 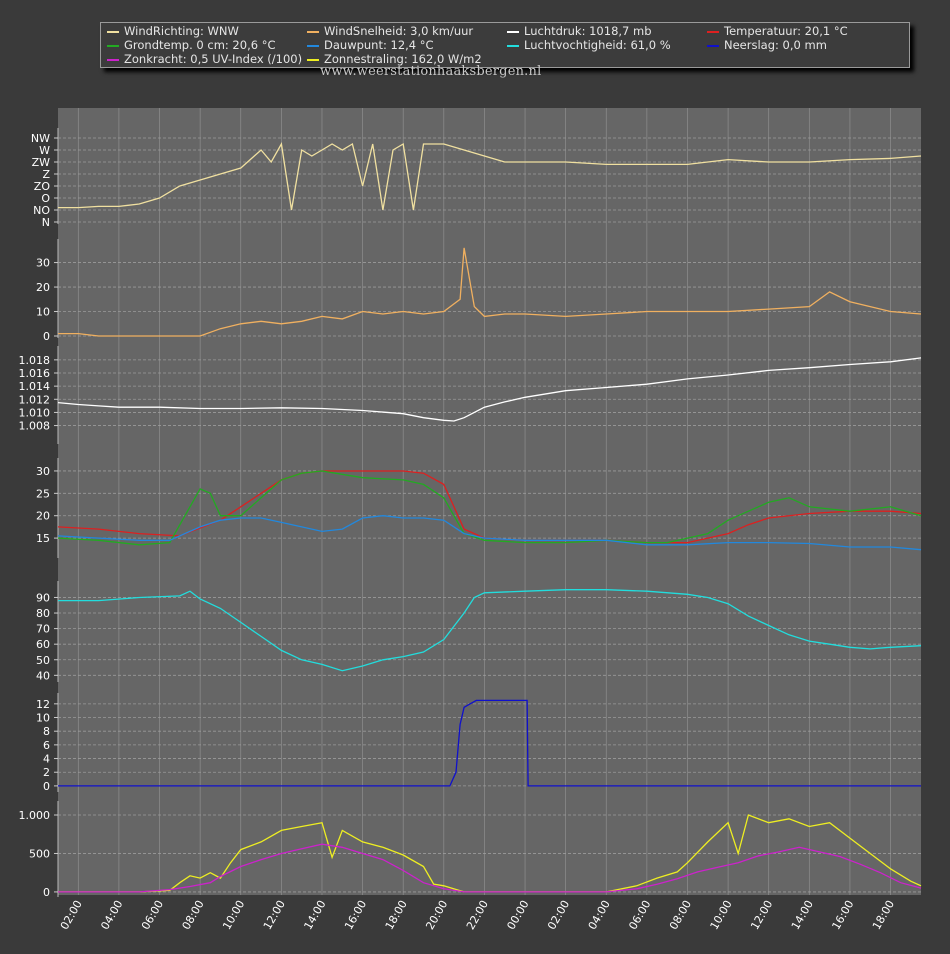 What do you see at coordinates (35, 386) in the screenshot?
I see `y-tick-label: 1.014` at bounding box center [35, 386].